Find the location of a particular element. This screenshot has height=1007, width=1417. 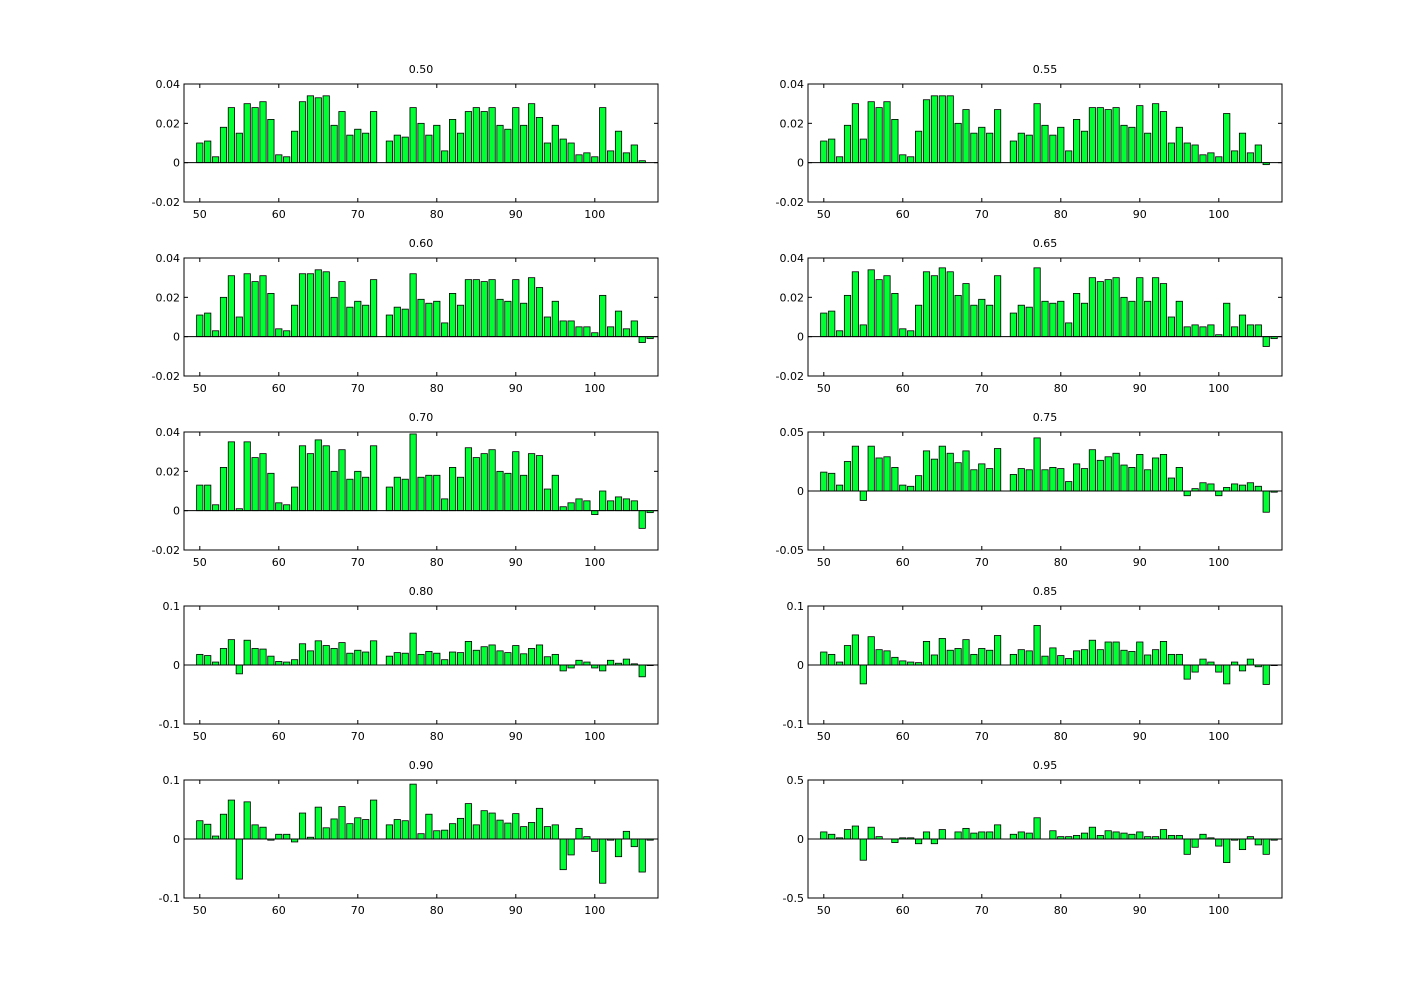

subplot-8: 0.90 50 60 70 80 90 100 -0.1 0 0.1 is located at coordinates (409, 838).